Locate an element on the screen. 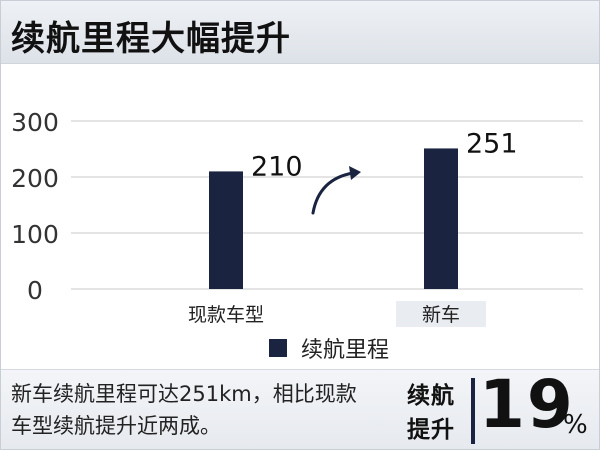  y-tick-label: 0 is located at coordinates (35, 290).